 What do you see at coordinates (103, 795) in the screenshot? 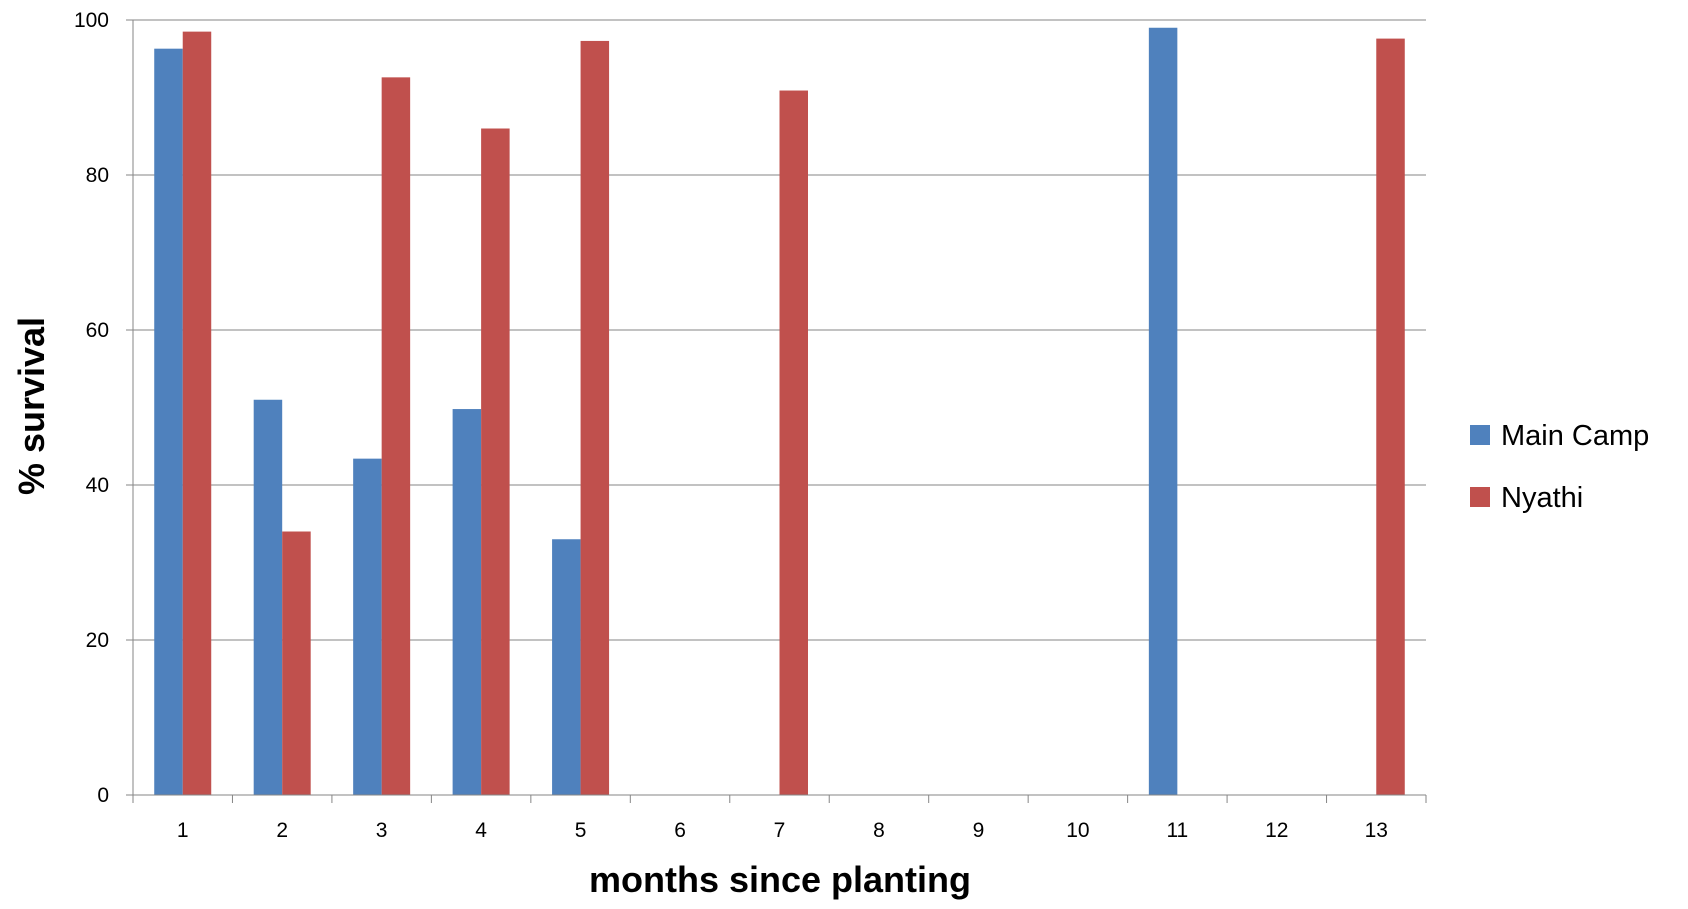
I see `y-tick-label: 0` at bounding box center [103, 795].